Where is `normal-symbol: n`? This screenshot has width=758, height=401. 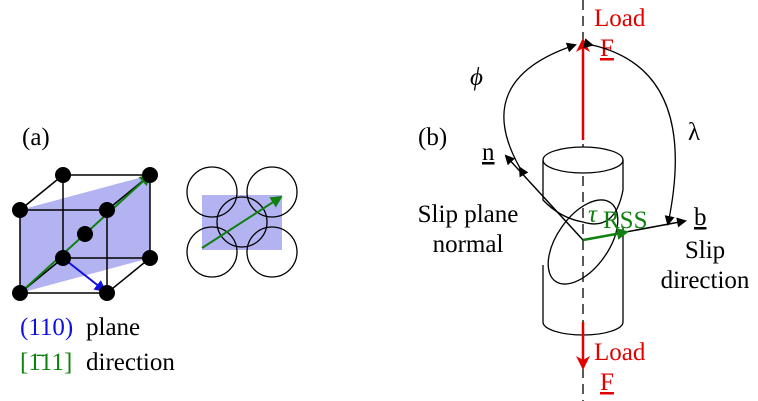 normal-symbol: n is located at coordinates (488, 152).